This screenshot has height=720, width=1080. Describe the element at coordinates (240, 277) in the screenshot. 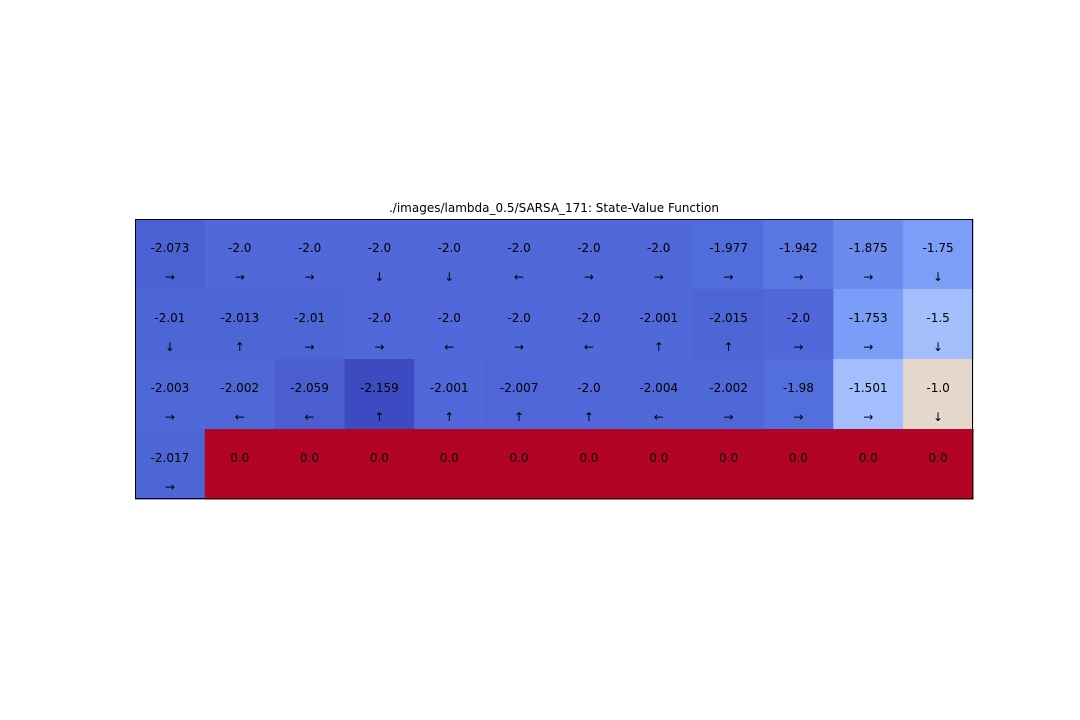

I see `policy-arrow-r0-c1: →` at that location.